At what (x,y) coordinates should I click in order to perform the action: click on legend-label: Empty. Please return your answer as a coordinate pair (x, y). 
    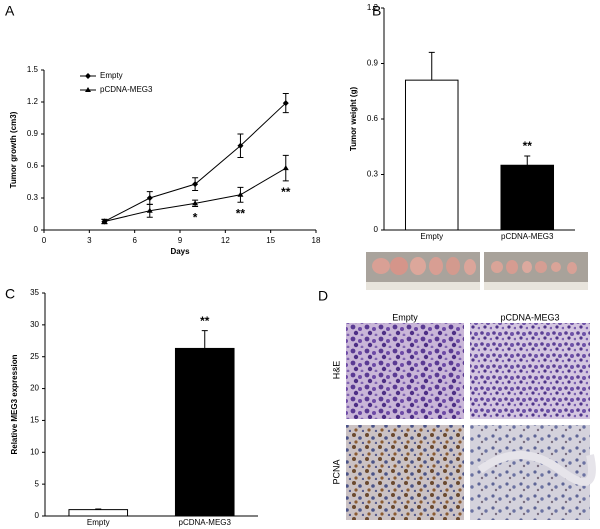
    Looking at the image, I should click on (111, 75).